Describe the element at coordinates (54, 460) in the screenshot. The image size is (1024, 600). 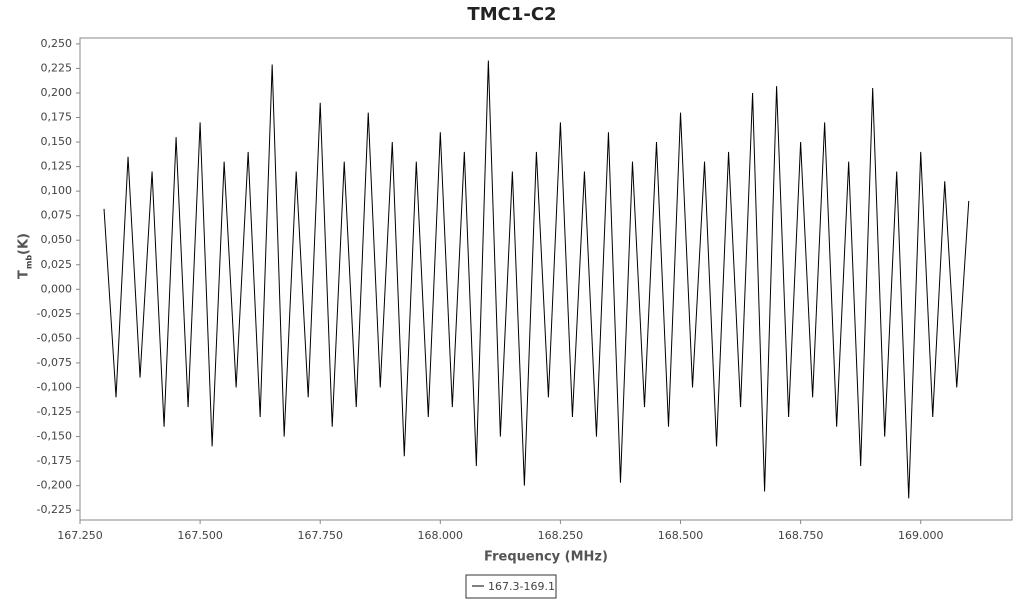
I see `y-tick-label: -0,175` at that location.